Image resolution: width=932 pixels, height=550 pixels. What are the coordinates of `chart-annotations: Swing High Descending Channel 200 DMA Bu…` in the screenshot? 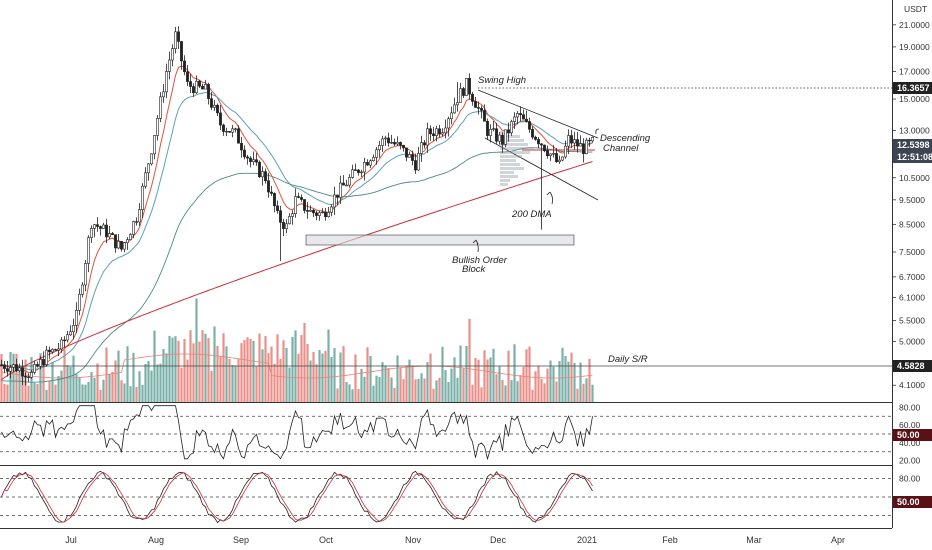 It's located at (551, 220).